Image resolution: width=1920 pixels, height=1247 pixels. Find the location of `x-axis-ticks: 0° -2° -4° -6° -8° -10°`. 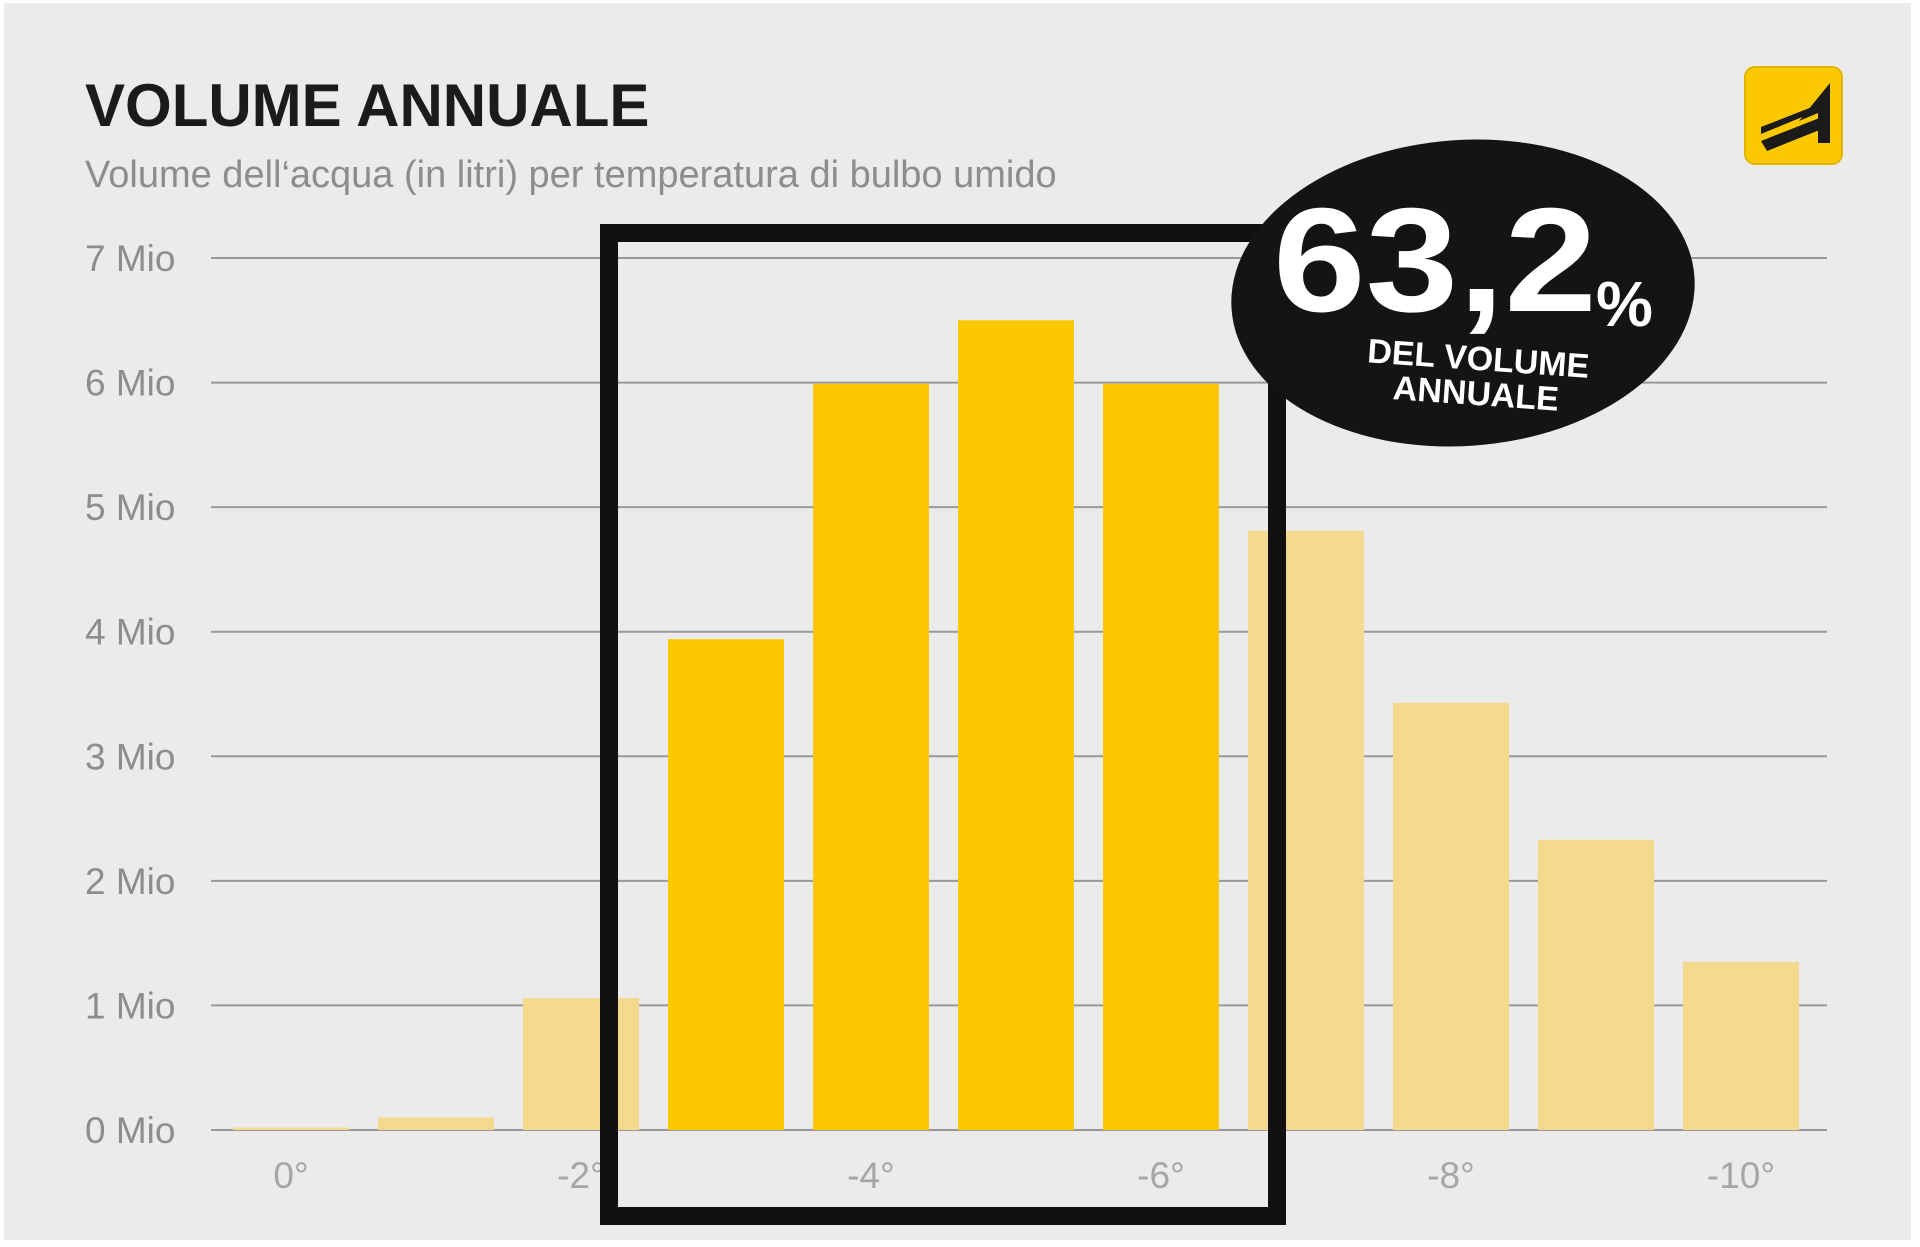

x-axis-ticks: 0° -2° -4° -6° -8° -10° is located at coordinates (1024, 1175).